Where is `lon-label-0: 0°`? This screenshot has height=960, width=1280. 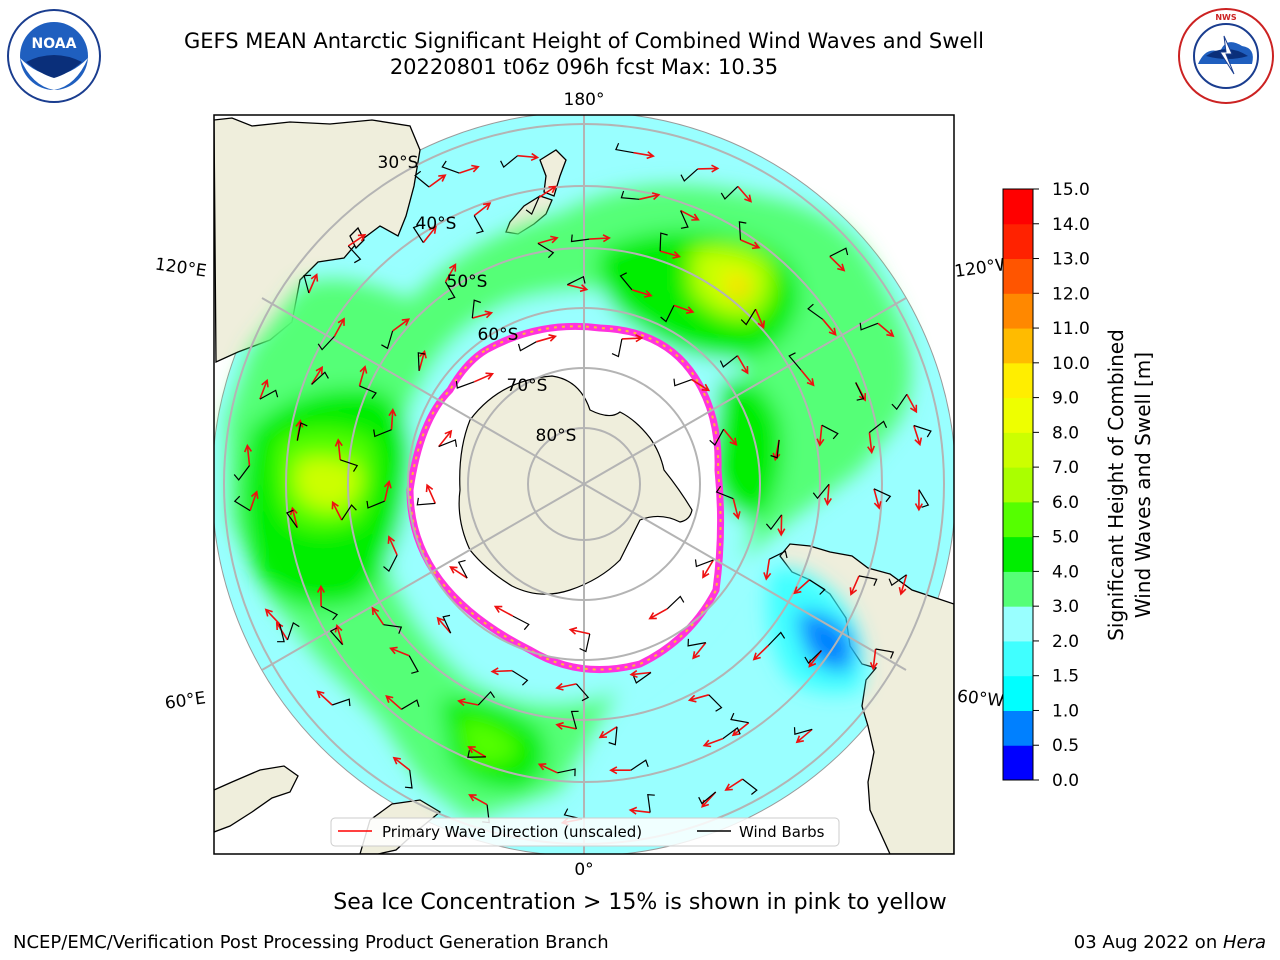
lon-label-0: 0° is located at coordinates (583, 870).